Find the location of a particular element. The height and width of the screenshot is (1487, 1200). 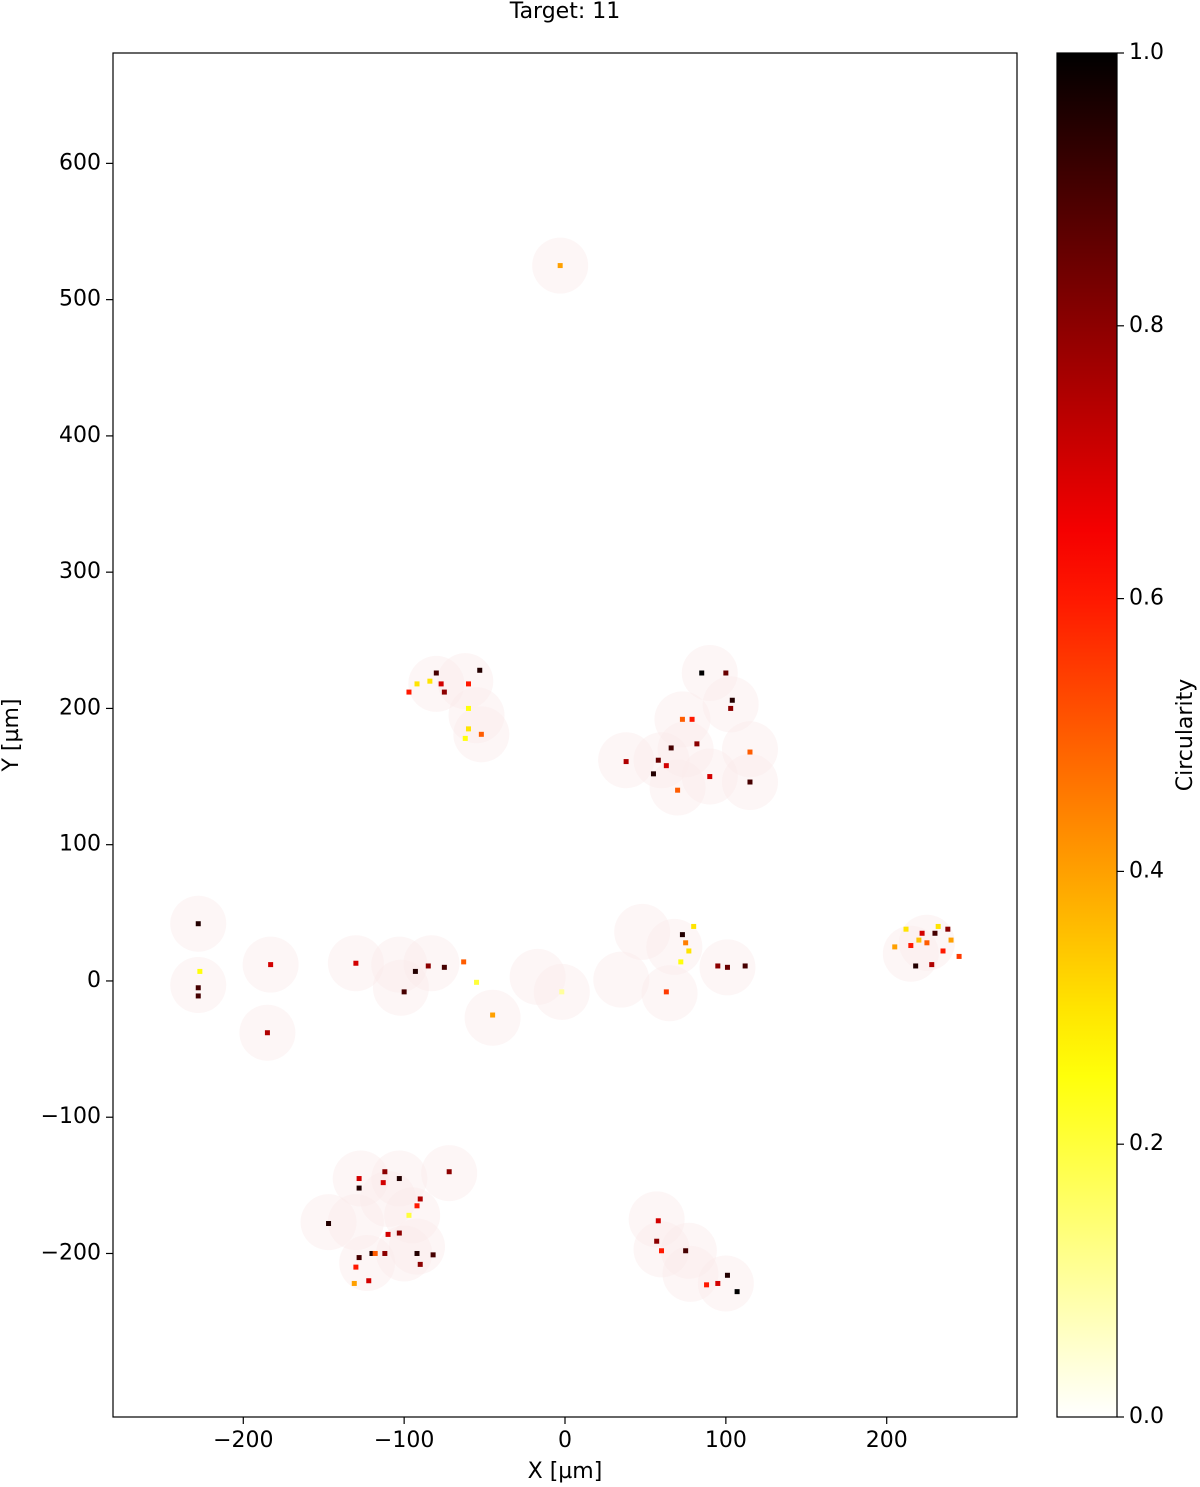

colorbar-tick-label: 0.4 is located at coordinates (1146, 870).